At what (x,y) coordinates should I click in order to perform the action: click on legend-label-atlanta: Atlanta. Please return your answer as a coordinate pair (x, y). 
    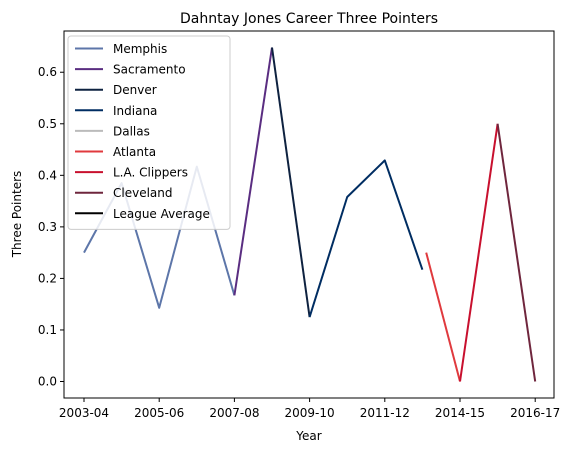
    Looking at the image, I should click on (134, 152).